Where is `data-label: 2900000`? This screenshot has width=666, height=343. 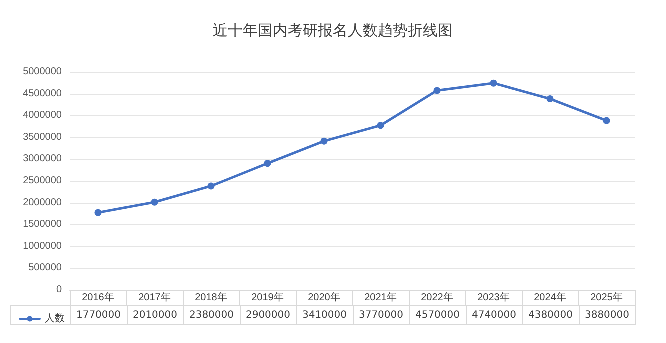 data-label: 2900000 is located at coordinates (268, 315).